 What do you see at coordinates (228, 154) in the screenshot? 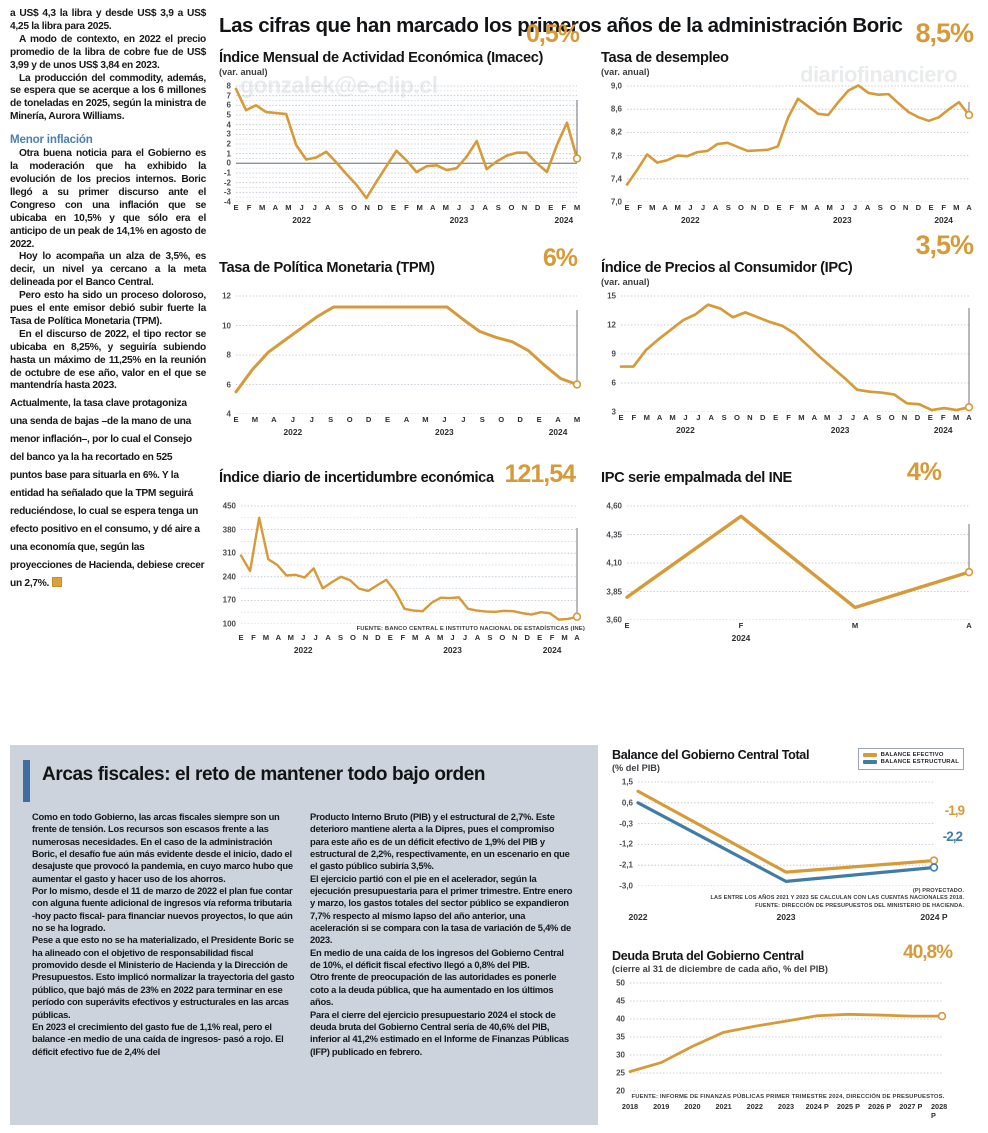
I see `y-axis-tick: 1` at bounding box center [228, 154].